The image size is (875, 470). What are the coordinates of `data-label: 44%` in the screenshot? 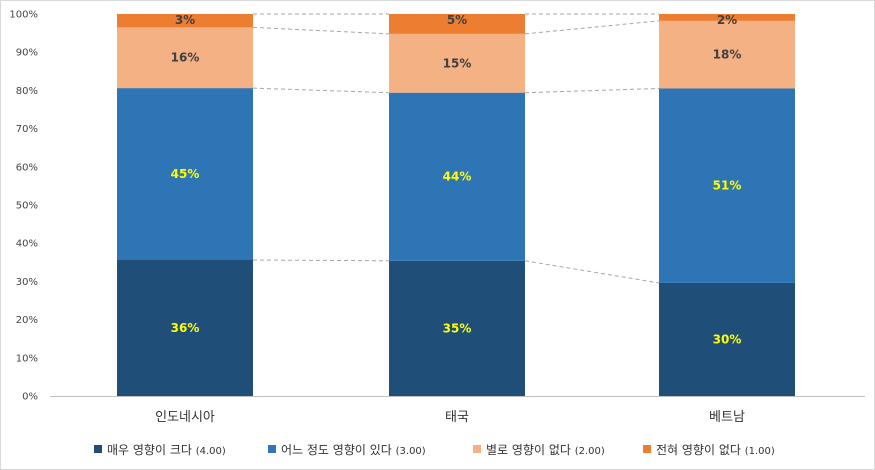 It's located at (457, 177).